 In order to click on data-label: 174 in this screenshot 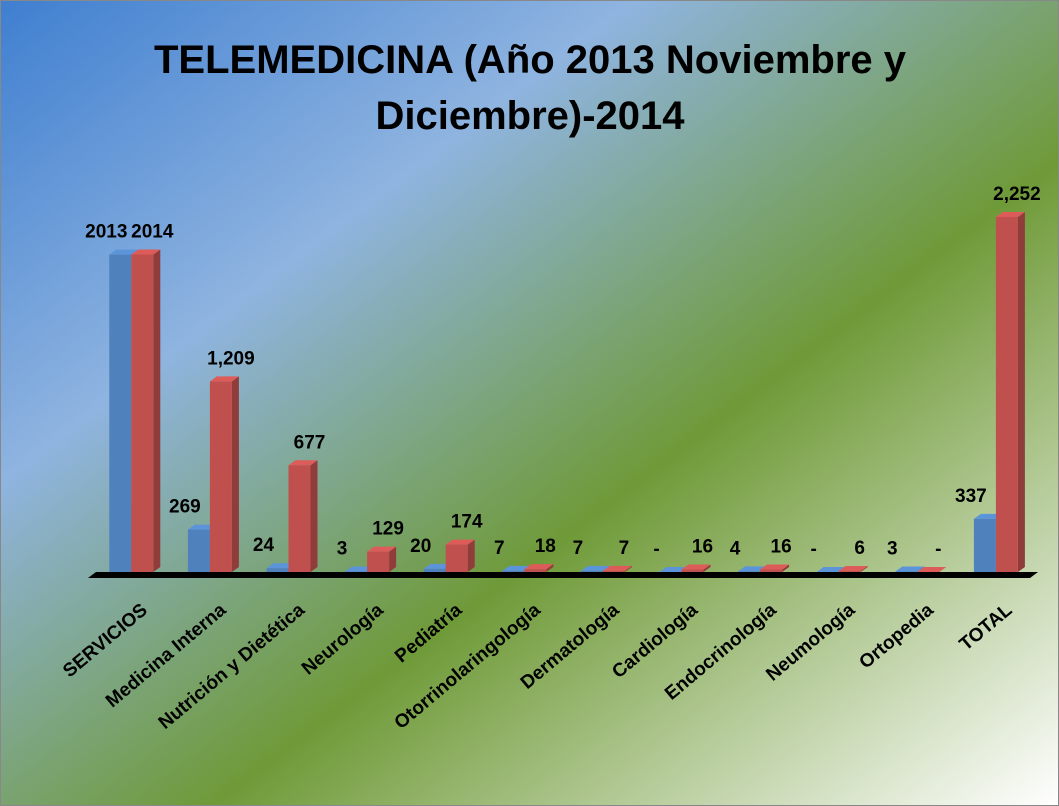, I will do `click(467, 522)`.